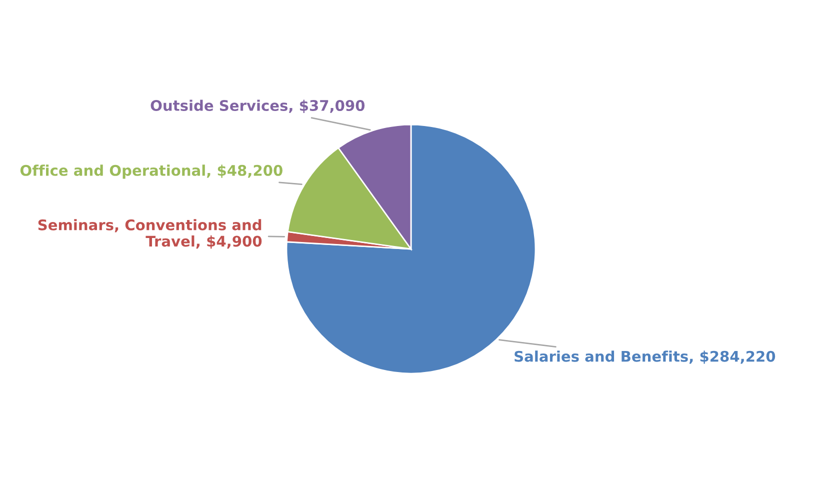 The width and height of the screenshot is (822, 498). What do you see at coordinates (257, 106) in the screenshot?
I see `slice-label: Outside Services, $37,090` at bounding box center [257, 106].